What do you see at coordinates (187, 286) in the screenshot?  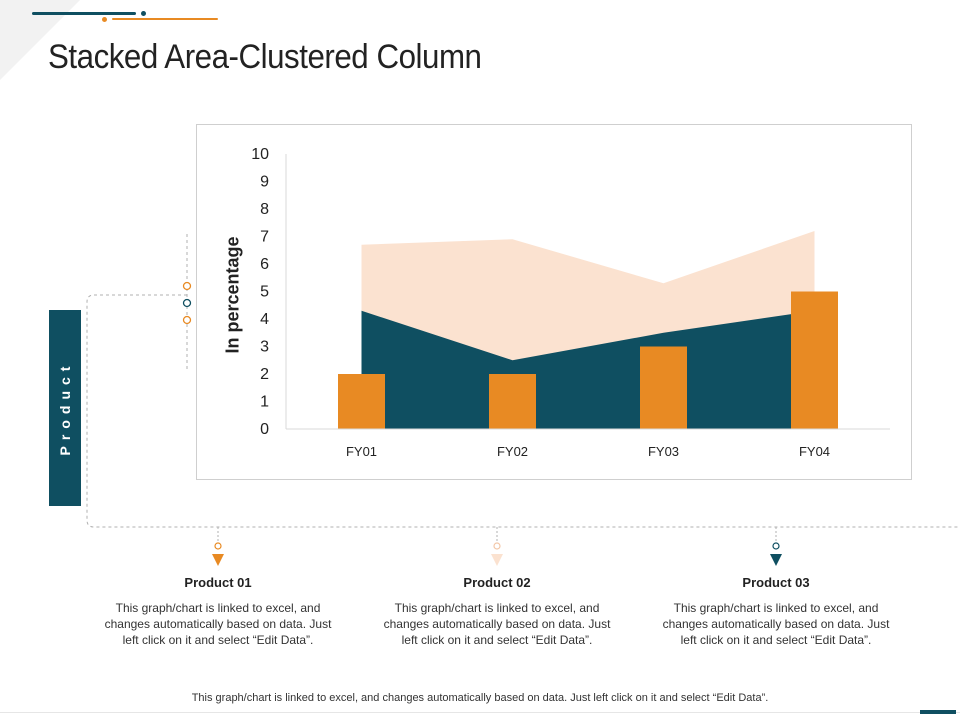 I see `connector-dot-orange-top` at bounding box center [187, 286].